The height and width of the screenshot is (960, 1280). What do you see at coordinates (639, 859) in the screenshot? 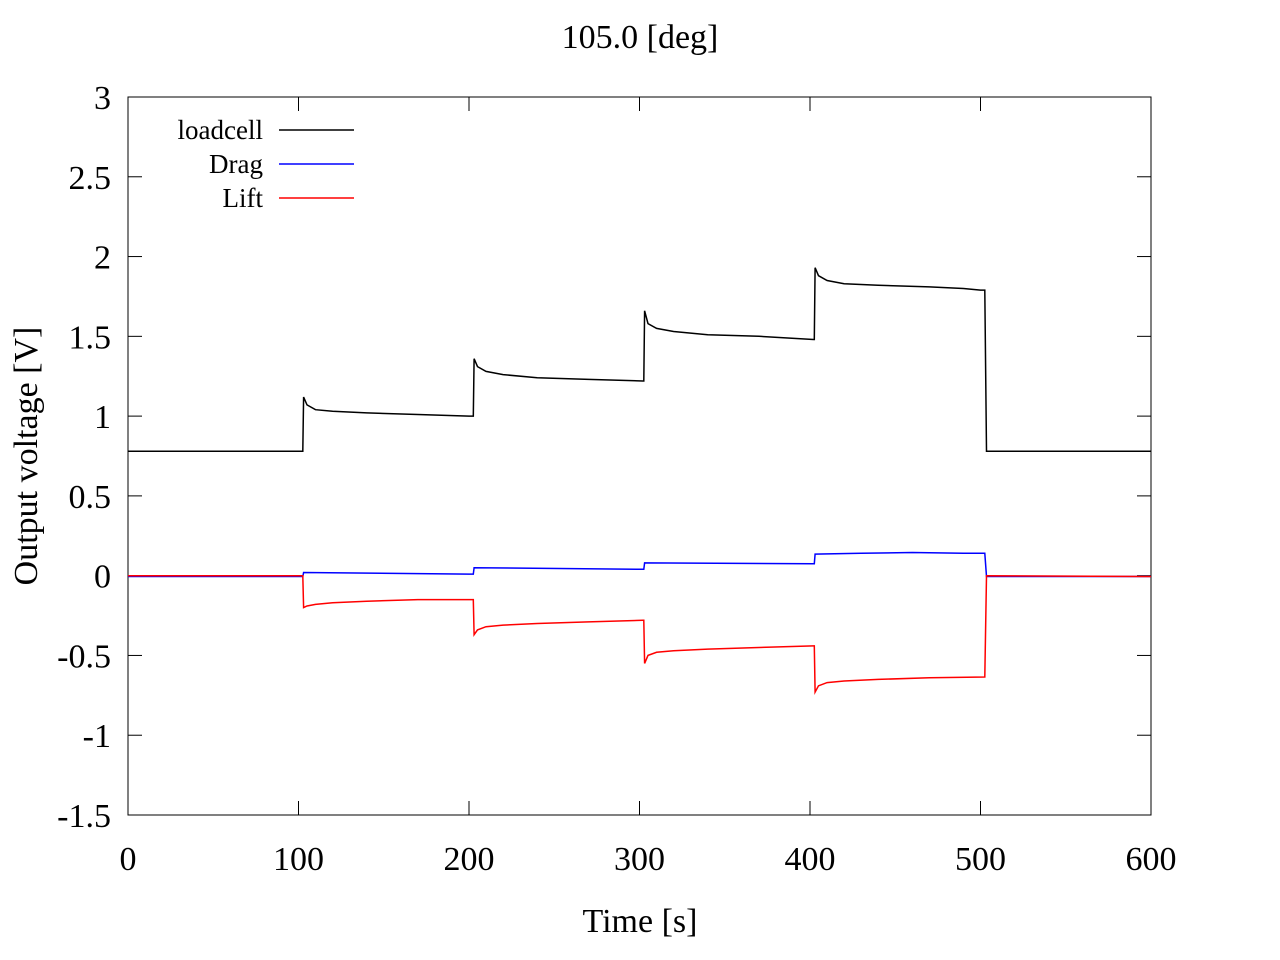
I see `x-tick-label: 300` at bounding box center [639, 859].